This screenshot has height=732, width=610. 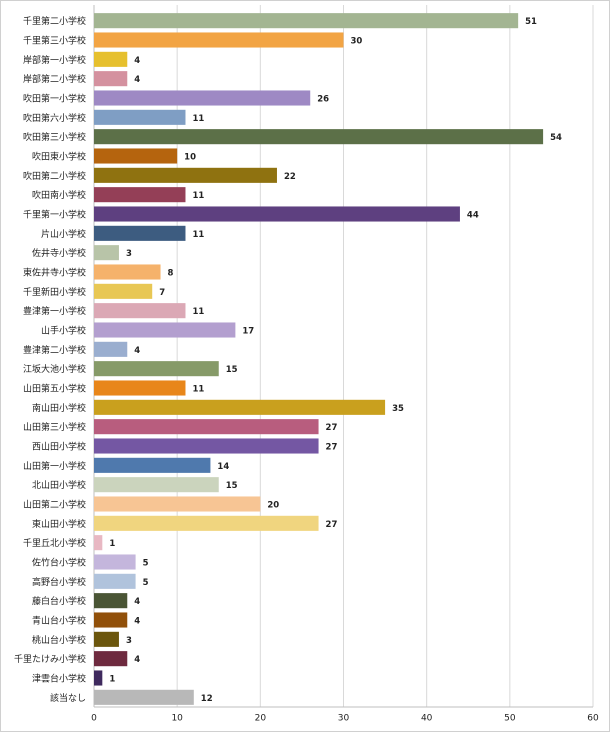 I want to click on y-tick-label: 東佐井寺小学校, so click(x=54, y=273).